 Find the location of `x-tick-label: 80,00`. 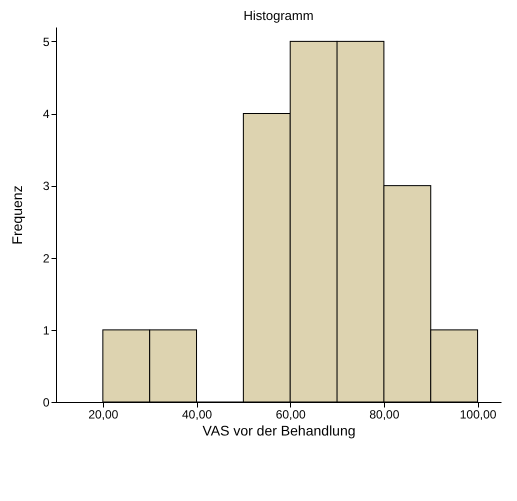

x-tick-label: 80,00 is located at coordinates (384, 415).